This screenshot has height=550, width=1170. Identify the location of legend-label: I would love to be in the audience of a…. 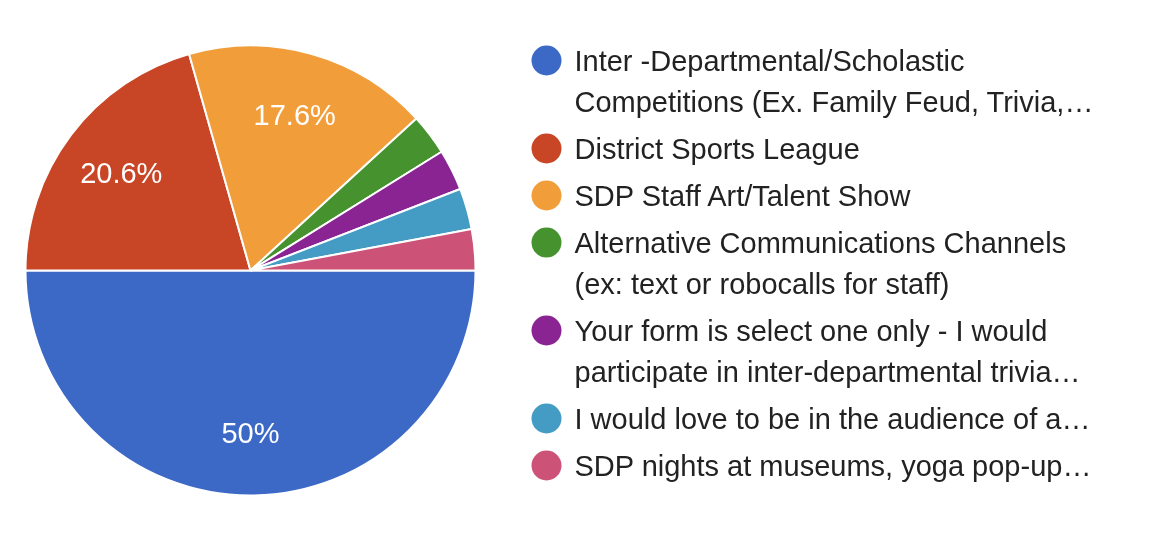
(832, 418).